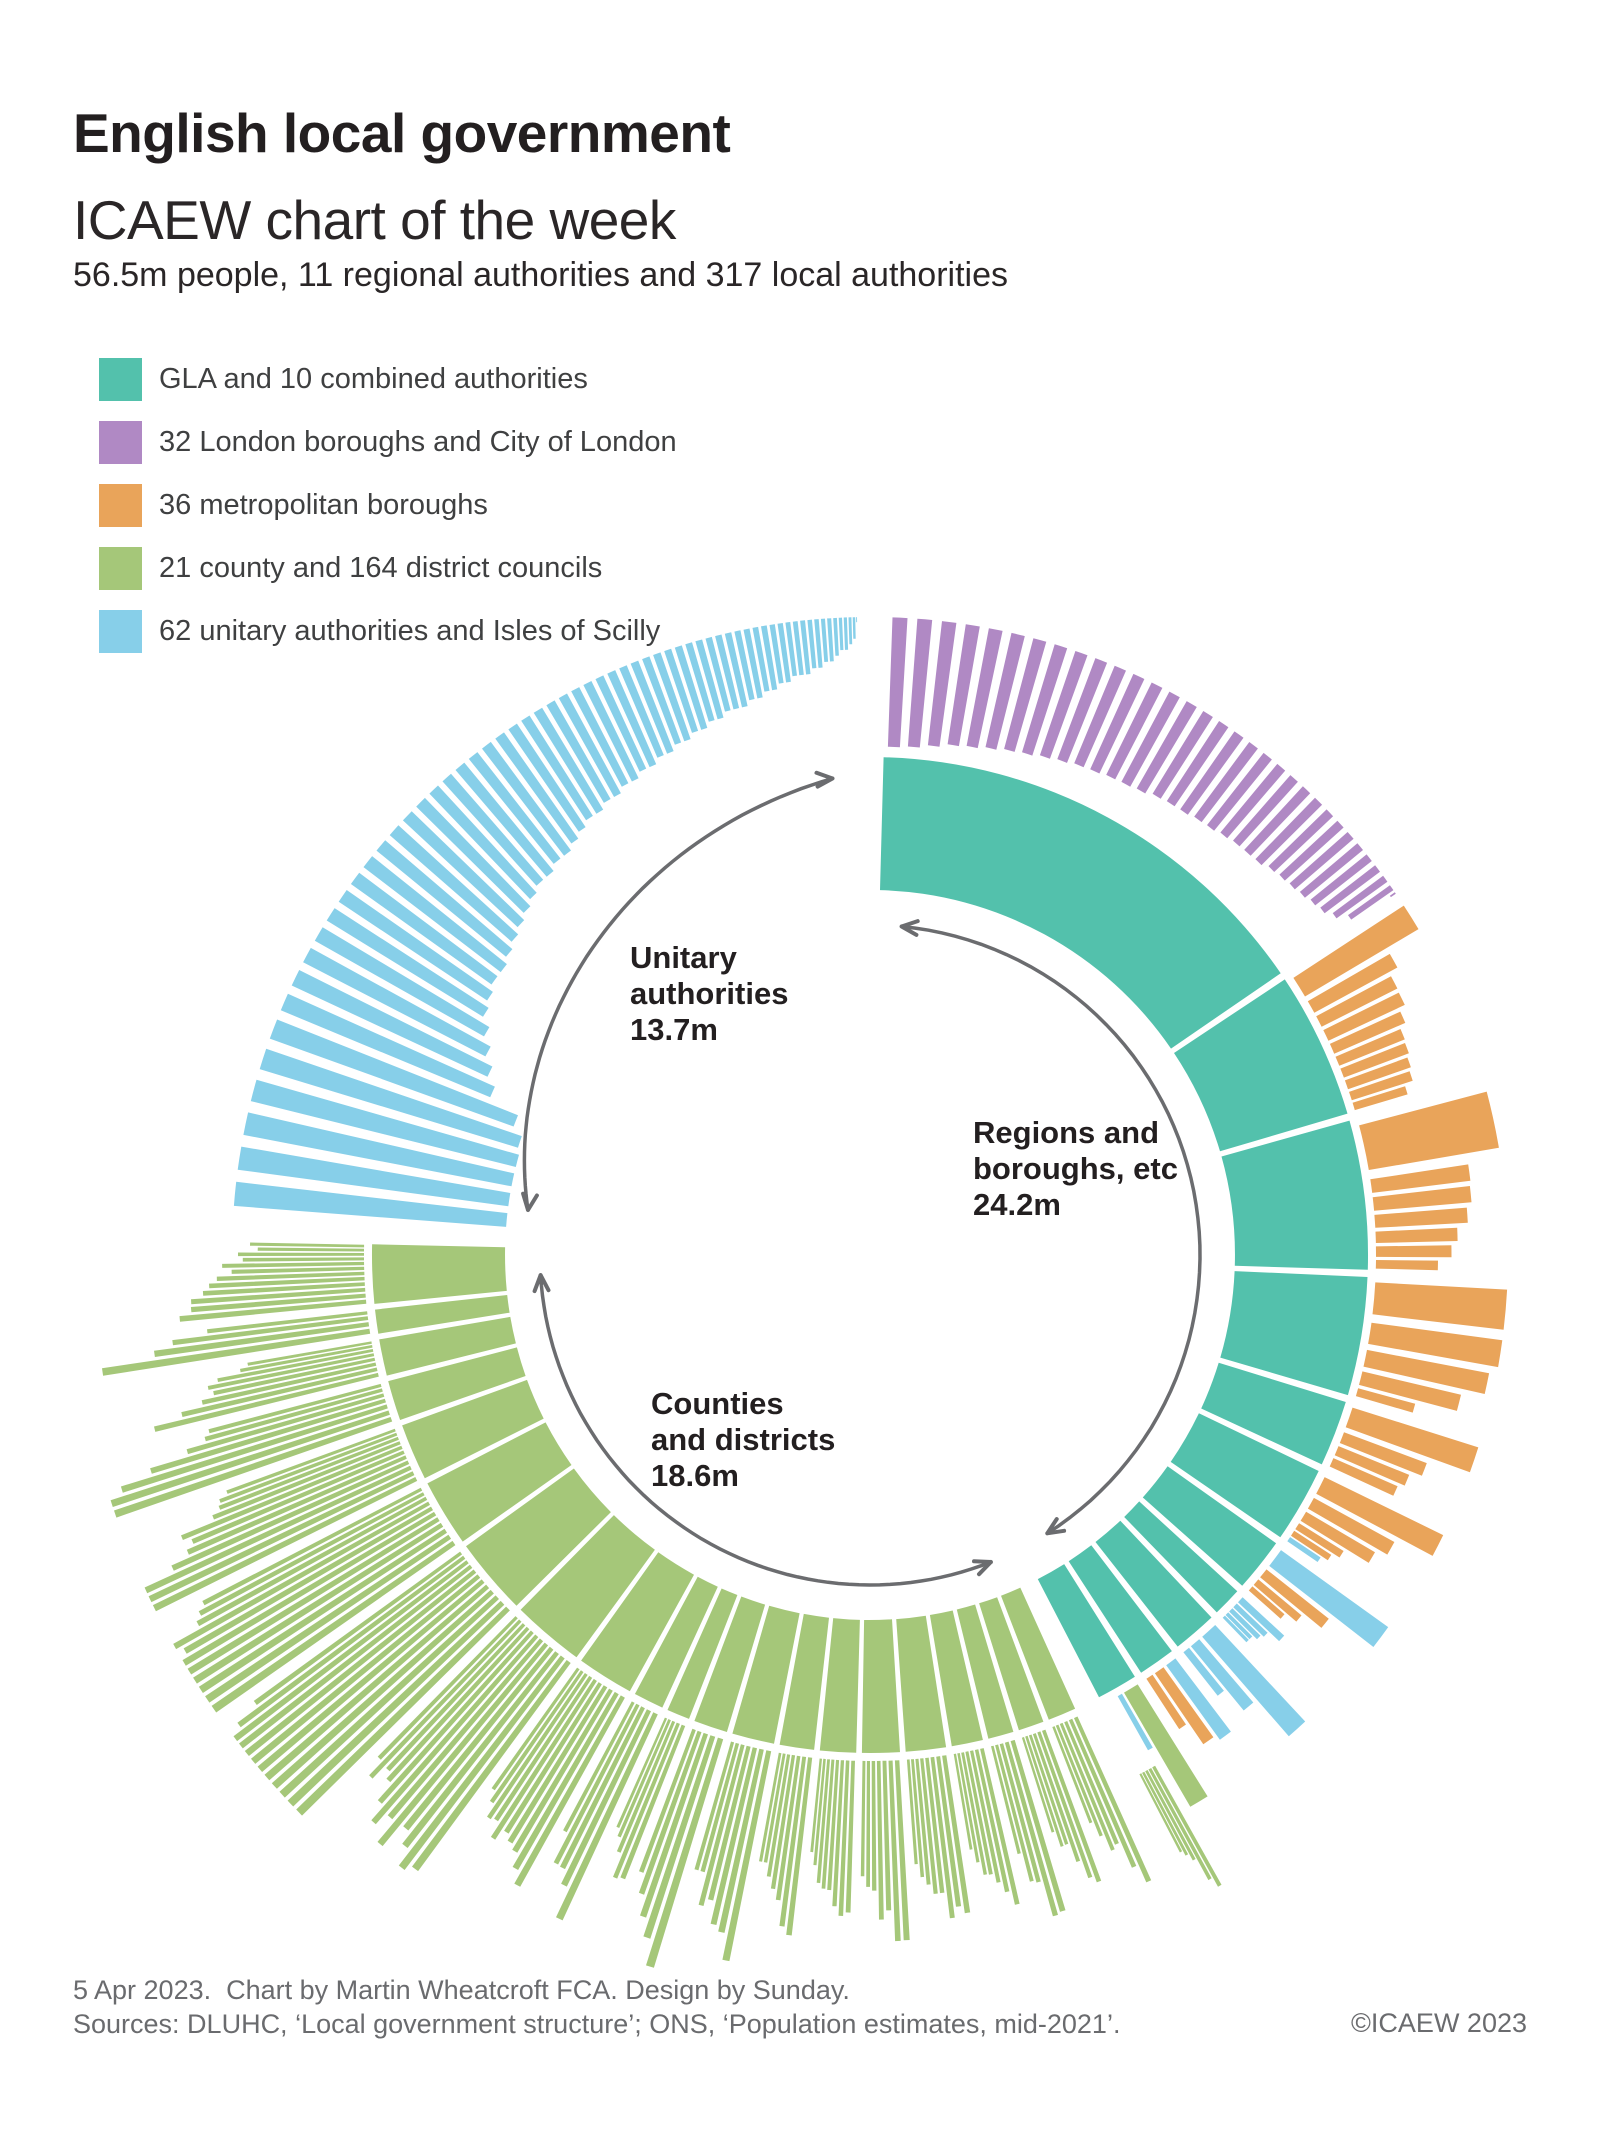  What do you see at coordinates (374, 219) in the screenshot?
I see `page-title-line2: ICAEW chart of the week` at bounding box center [374, 219].